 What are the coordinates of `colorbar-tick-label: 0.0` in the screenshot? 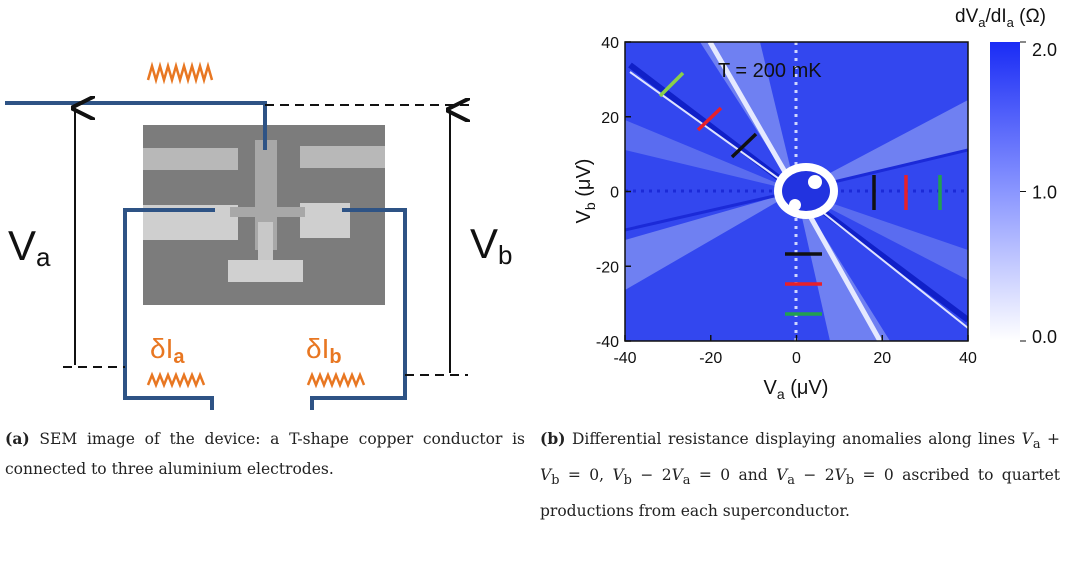 It's located at (1044, 337).